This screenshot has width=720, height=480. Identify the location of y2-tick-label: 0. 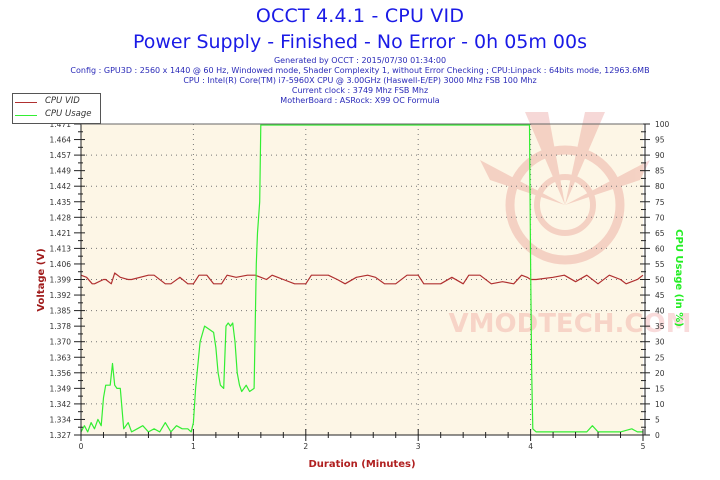
(657, 435).